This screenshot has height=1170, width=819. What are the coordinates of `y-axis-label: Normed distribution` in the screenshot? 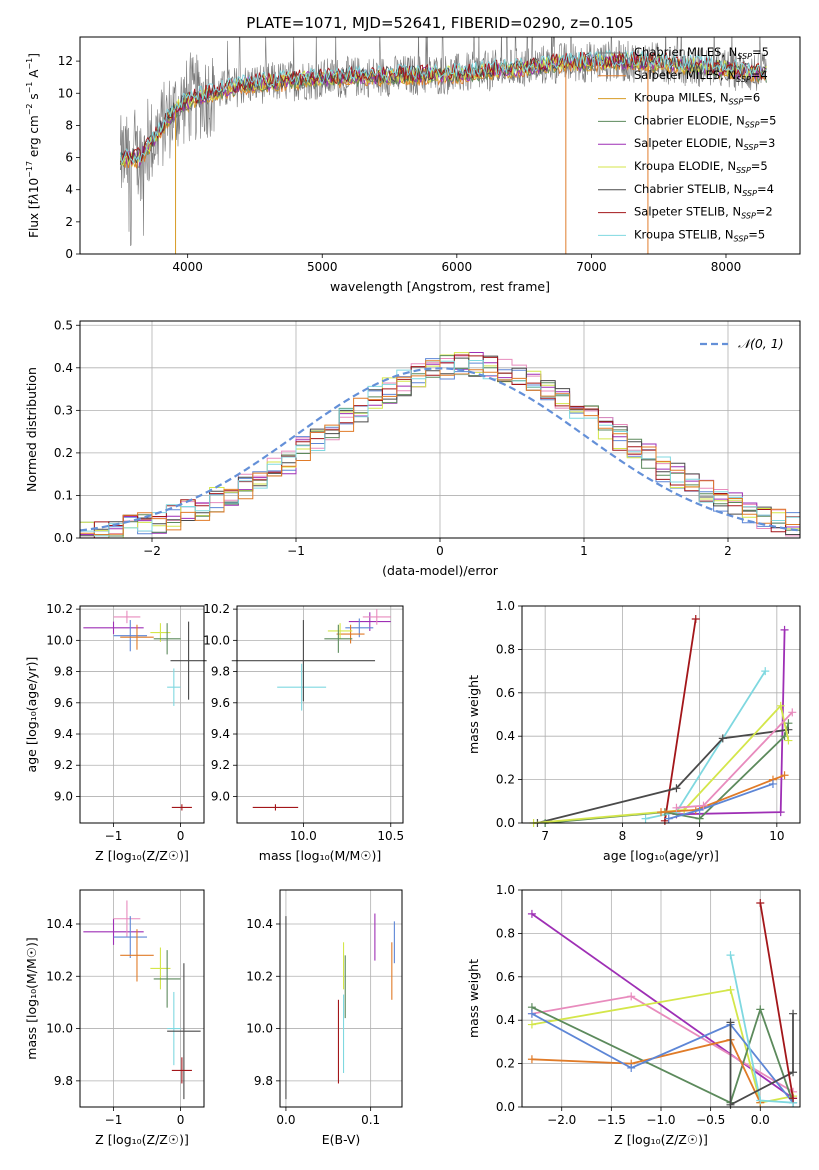 It's located at (31, 429).